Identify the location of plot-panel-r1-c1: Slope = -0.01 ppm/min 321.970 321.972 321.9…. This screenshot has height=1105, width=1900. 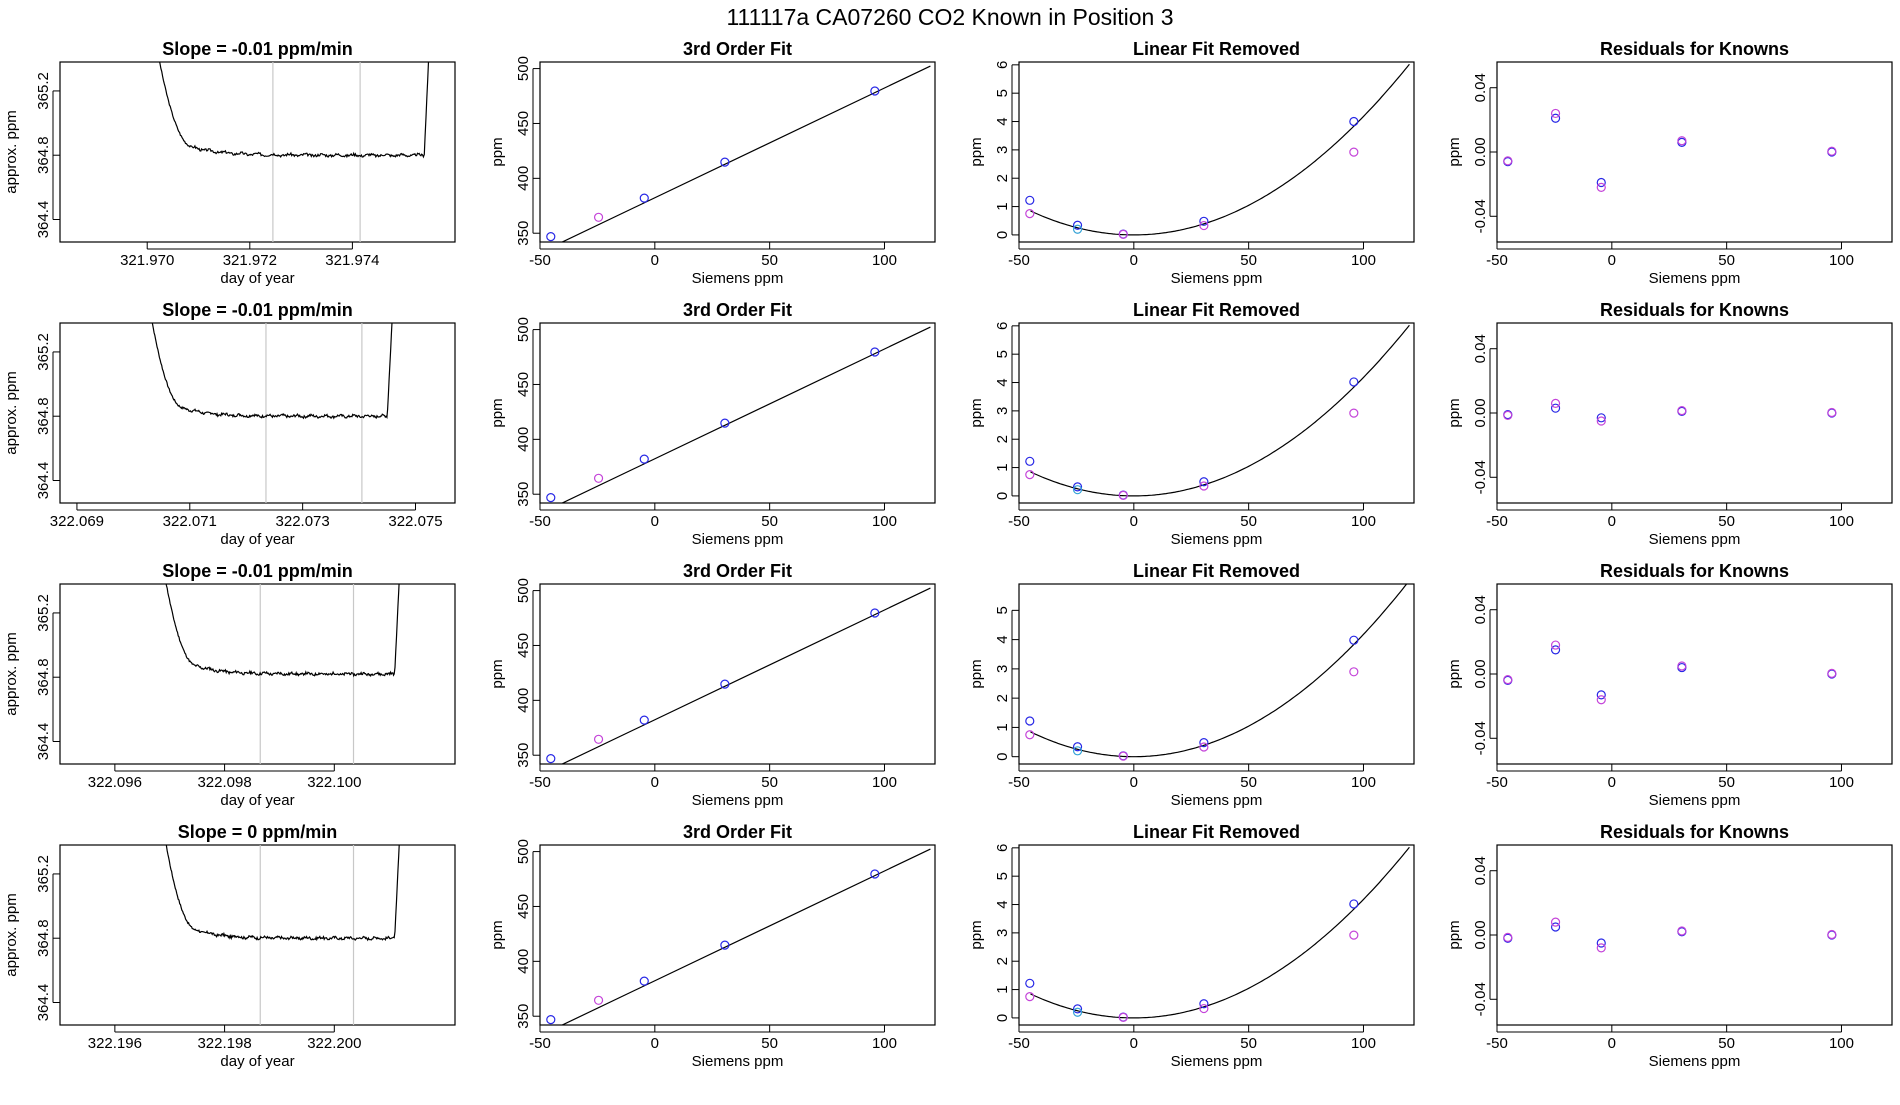
(229, 163).